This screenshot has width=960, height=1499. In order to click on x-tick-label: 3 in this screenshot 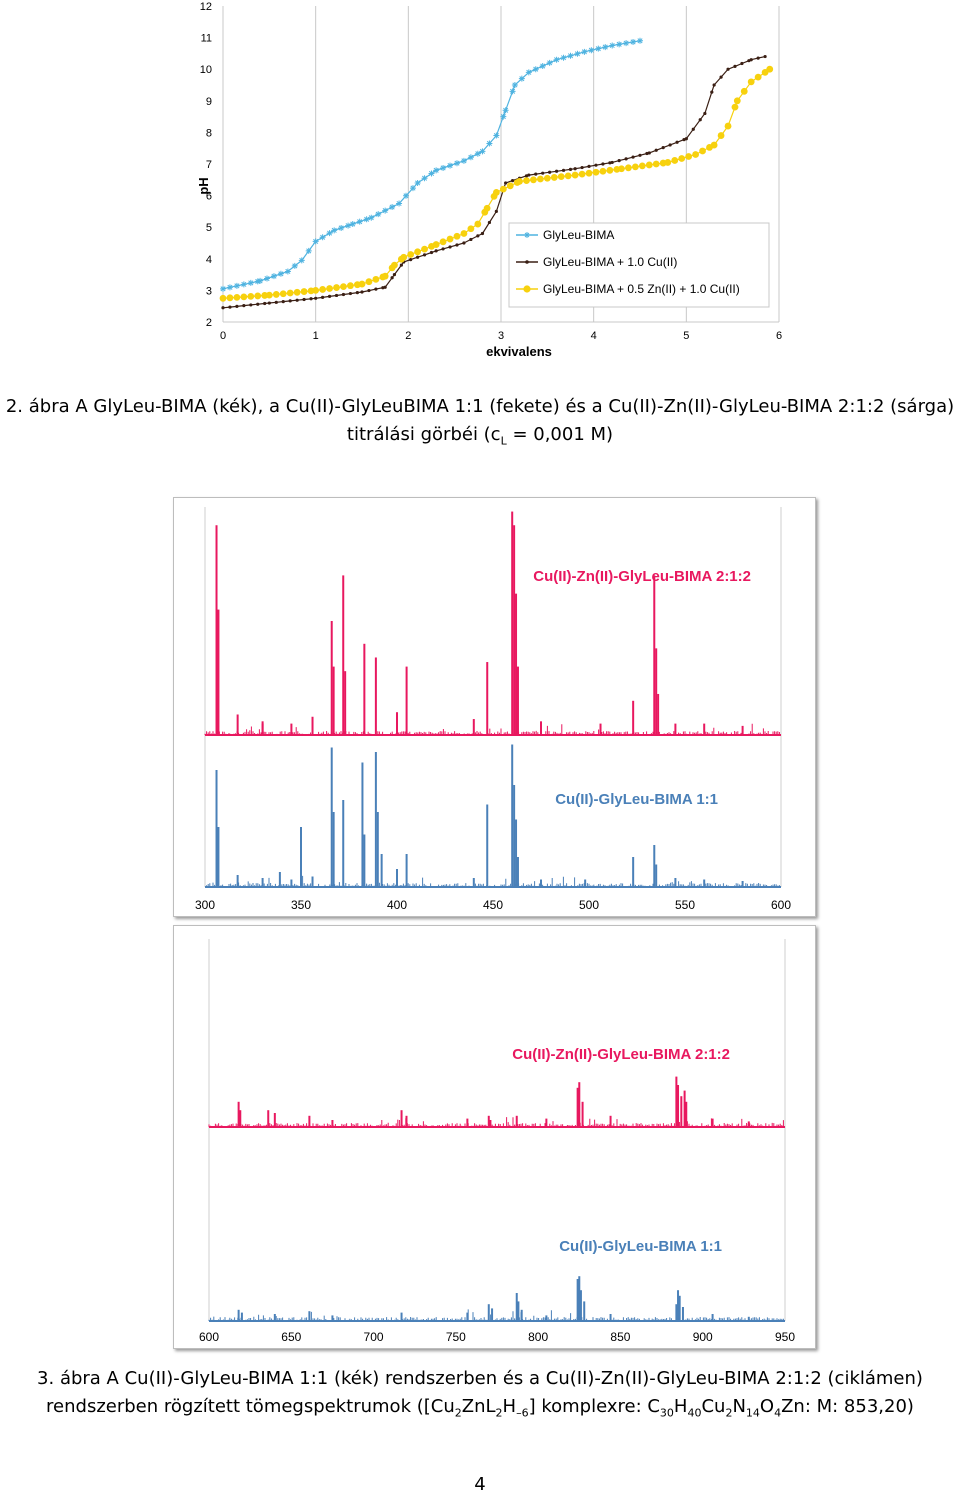, I will do `click(501, 336)`.